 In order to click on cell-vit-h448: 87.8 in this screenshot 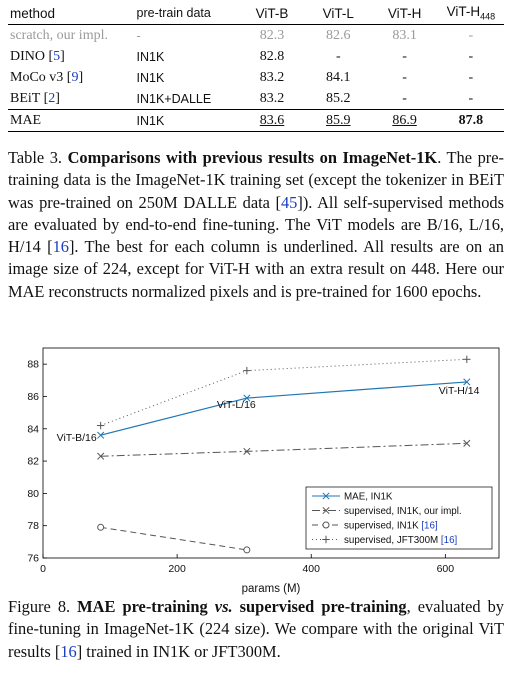, I will do `click(470, 120)`.